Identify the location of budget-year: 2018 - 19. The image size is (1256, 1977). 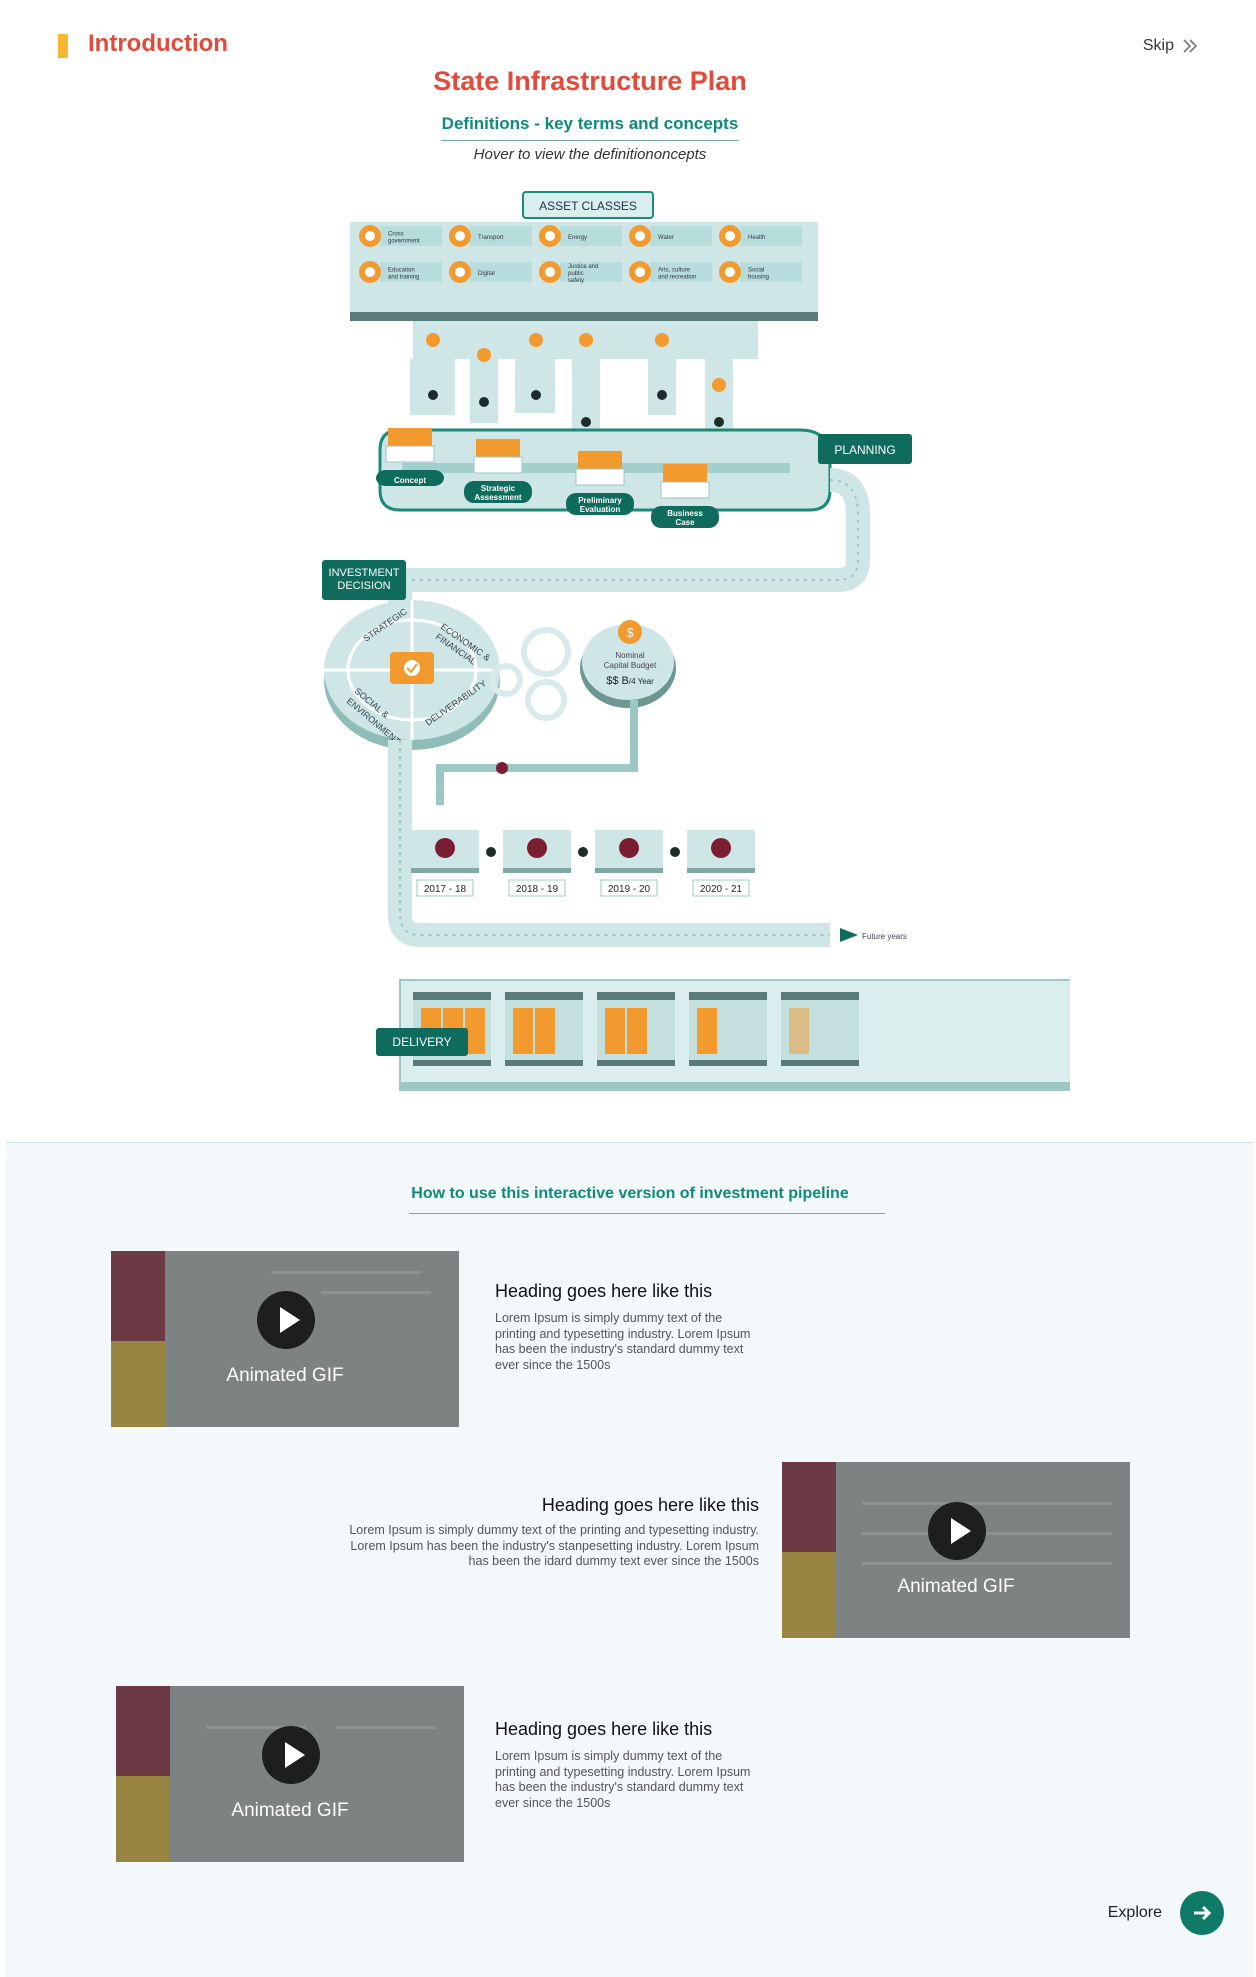
(545, 863).